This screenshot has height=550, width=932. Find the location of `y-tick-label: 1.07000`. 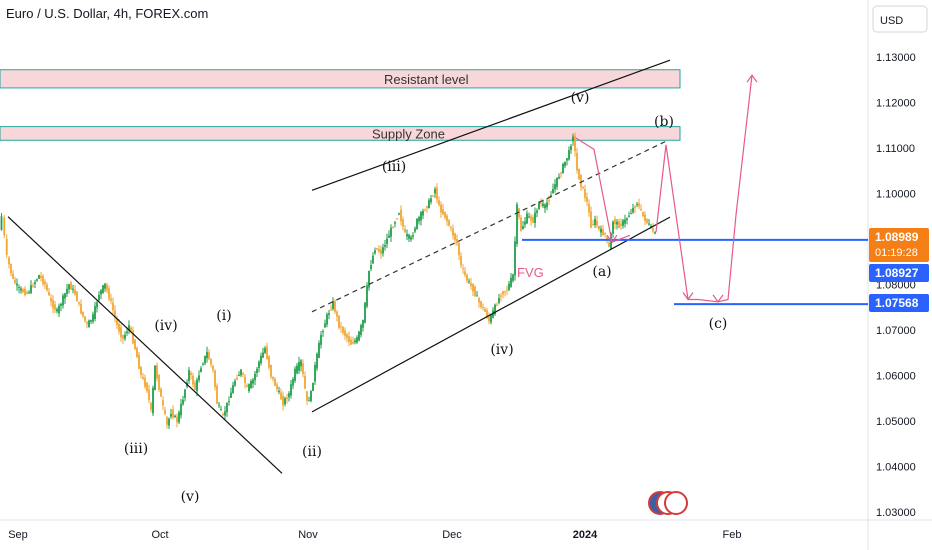

y-tick-label: 1.07000 is located at coordinates (896, 331).